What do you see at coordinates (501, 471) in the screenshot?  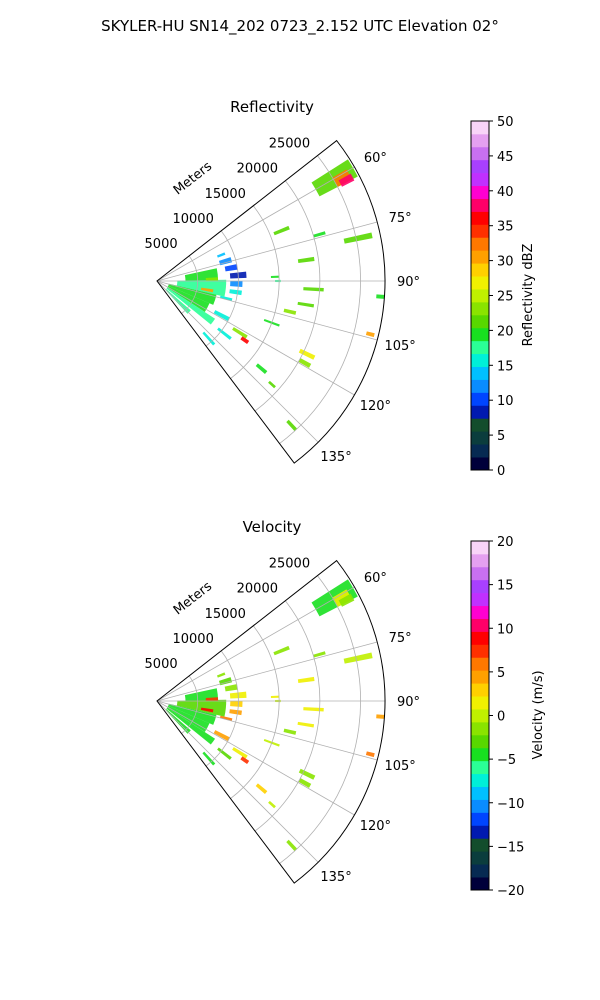 I see `reflectivity-colorbar-tick-label-0: 0` at bounding box center [501, 471].